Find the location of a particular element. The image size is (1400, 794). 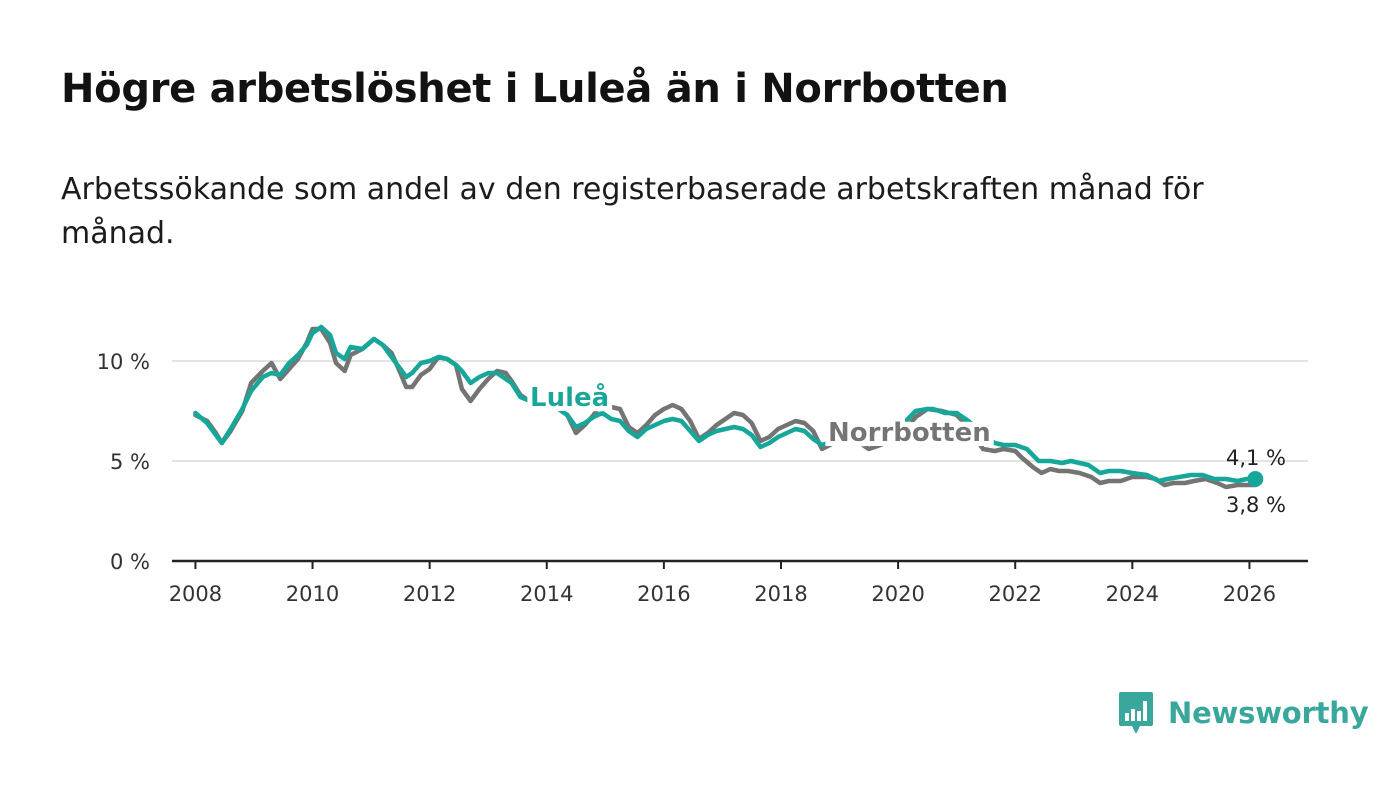

brand-name: Newsworthy is located at coordinates (1268, 713).